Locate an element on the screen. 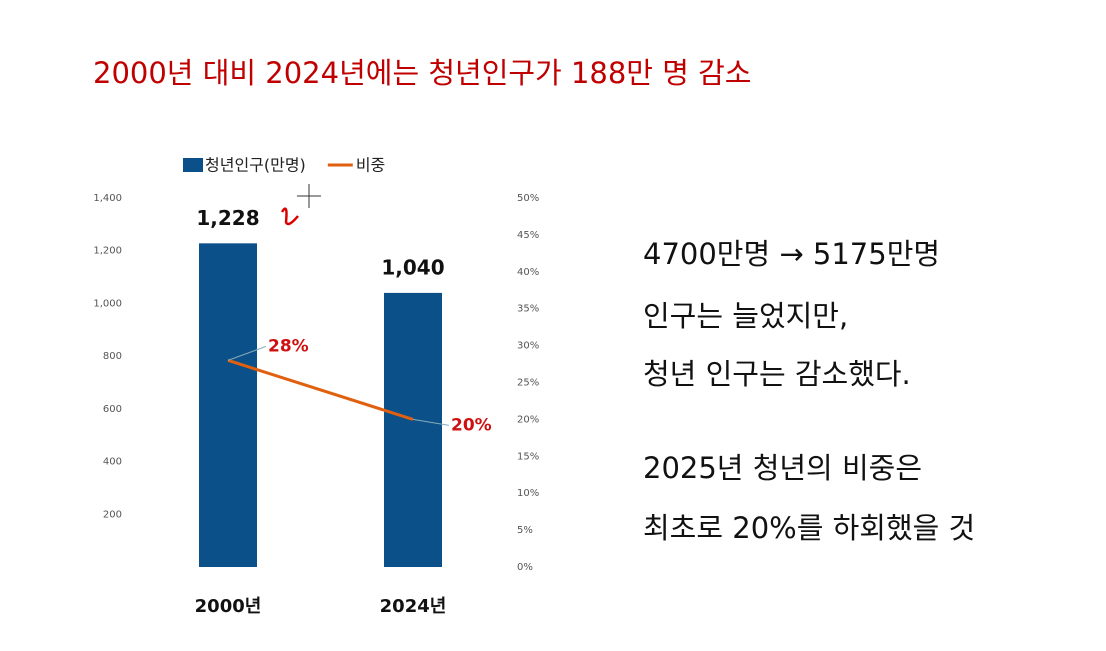  y2-tick-label: 30% is located at coordinates (528, 346).